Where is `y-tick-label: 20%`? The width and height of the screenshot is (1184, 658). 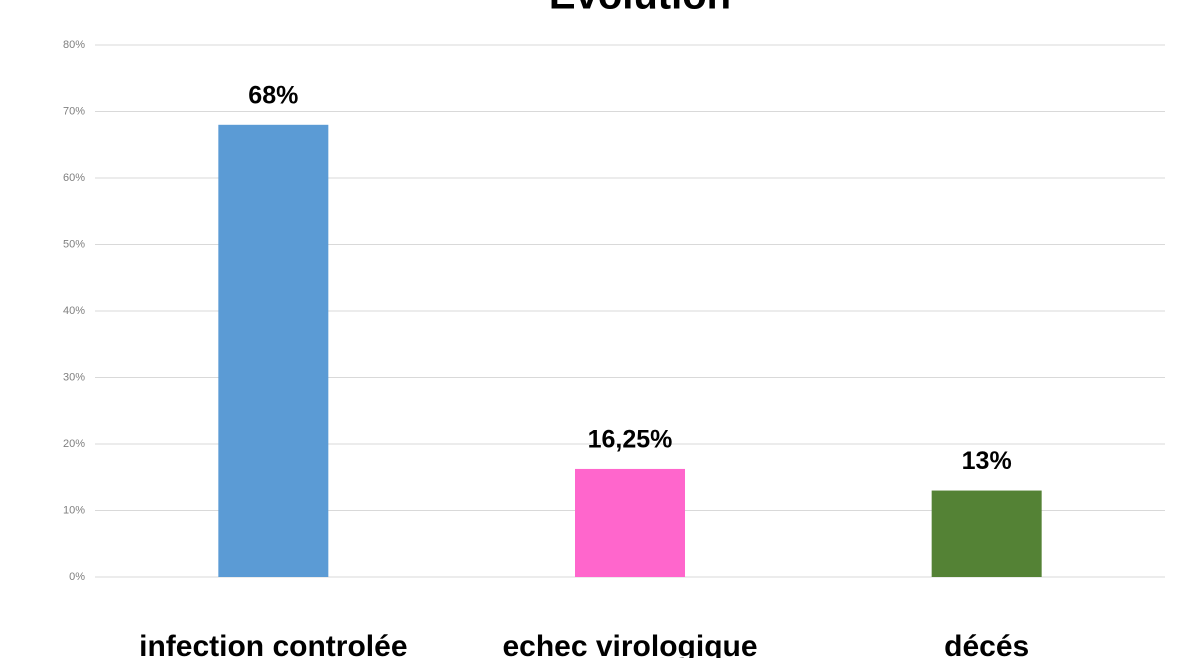 y-tick-label: 20% is located at coordinates (74, 444).